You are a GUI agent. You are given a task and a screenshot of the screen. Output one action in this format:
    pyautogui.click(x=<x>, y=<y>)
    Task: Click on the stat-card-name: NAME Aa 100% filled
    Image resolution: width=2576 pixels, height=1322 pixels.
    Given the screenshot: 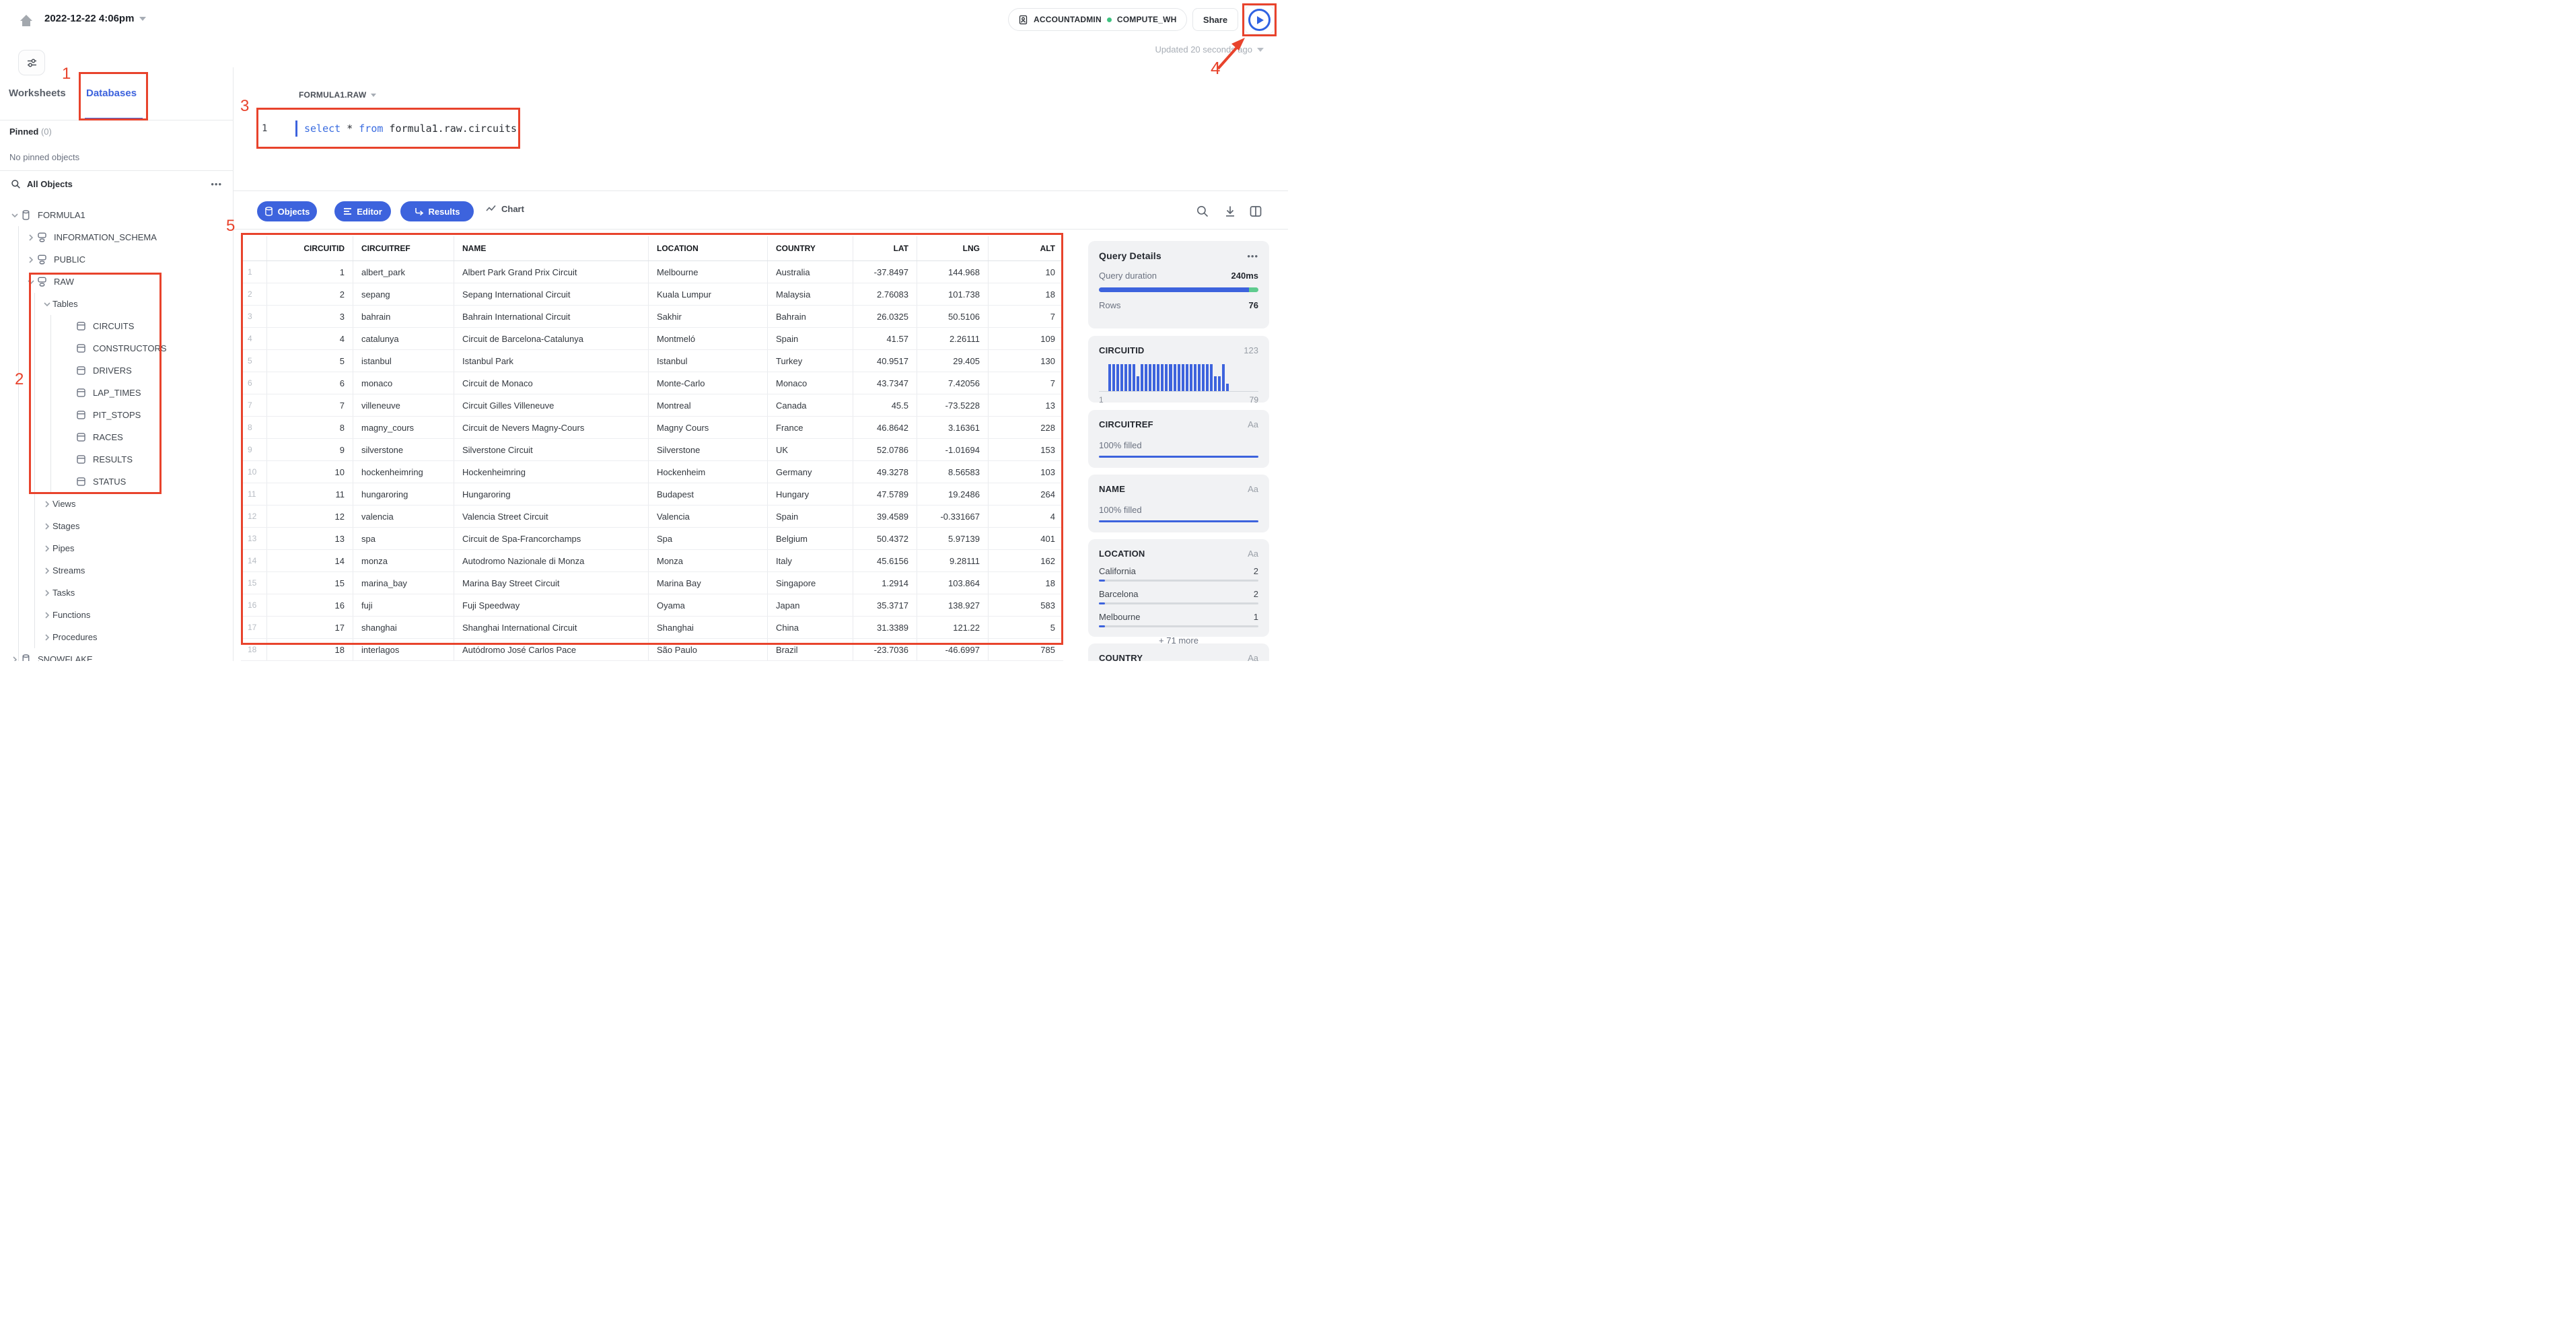 What is the action you would take?
    pyautogui.click(x=1178, y=504)
    